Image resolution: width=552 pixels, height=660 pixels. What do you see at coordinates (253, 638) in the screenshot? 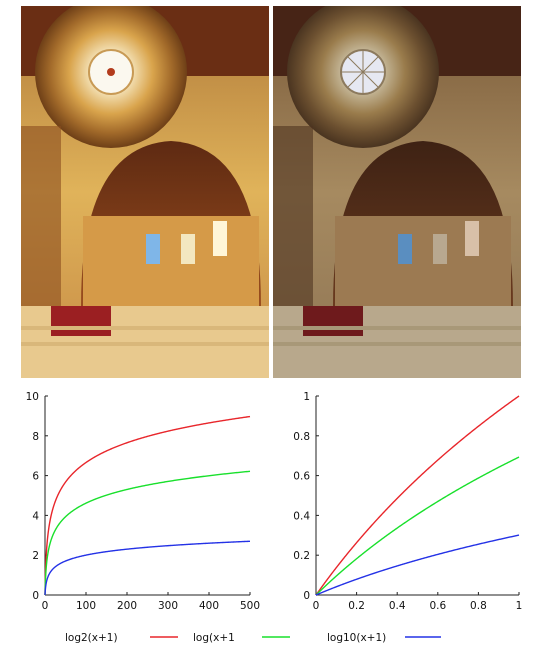
I see `legend: log2(x+1) log(x+1 log10(x+1)` at bounding box center [253, 638].